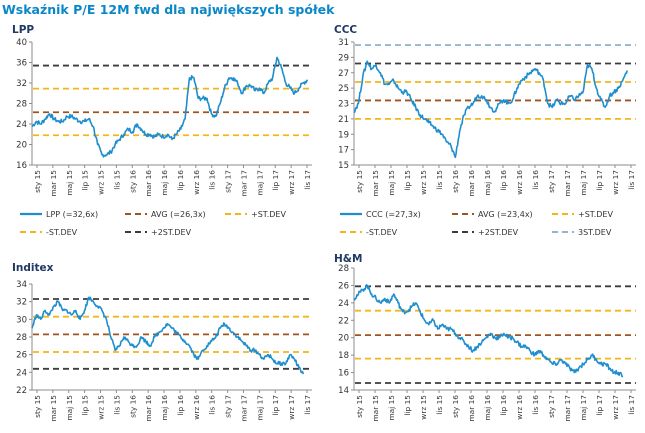 This screenshot has width=645, height=433. I want to click on chart-title: CCC, so click(345, 30).